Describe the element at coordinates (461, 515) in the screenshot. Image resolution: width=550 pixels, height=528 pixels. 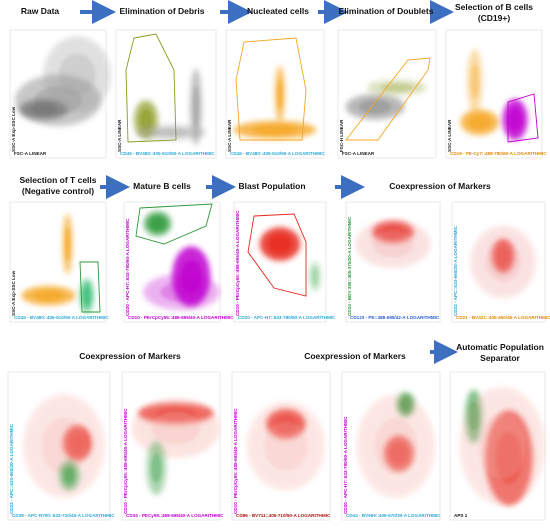
I see `x-axis-label: APS 1` at that location.